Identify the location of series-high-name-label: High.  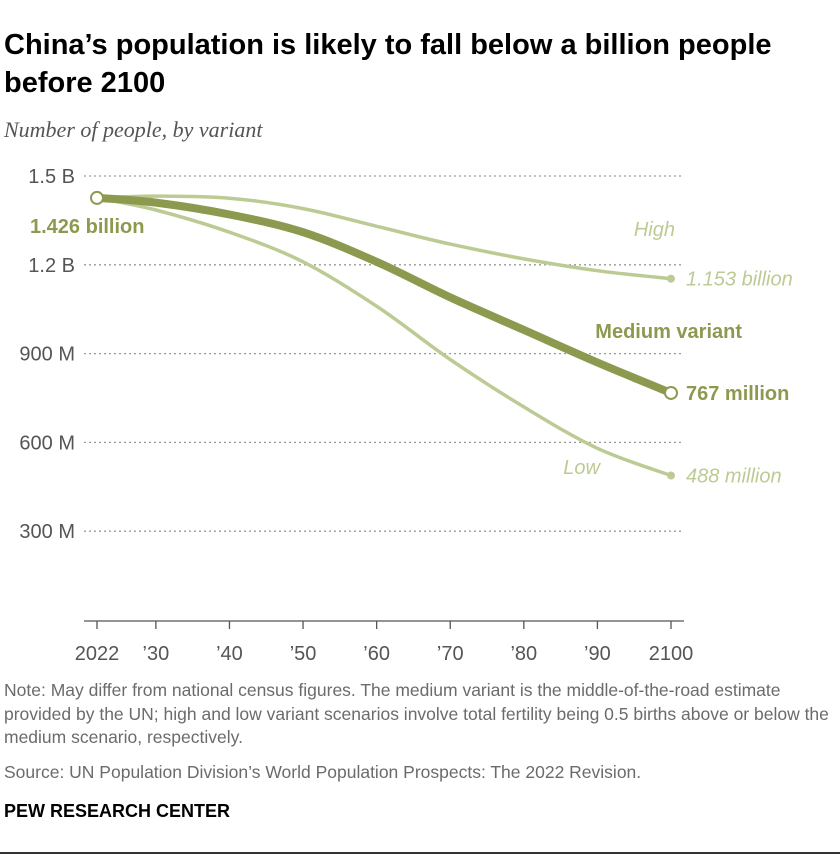
(654, 230).